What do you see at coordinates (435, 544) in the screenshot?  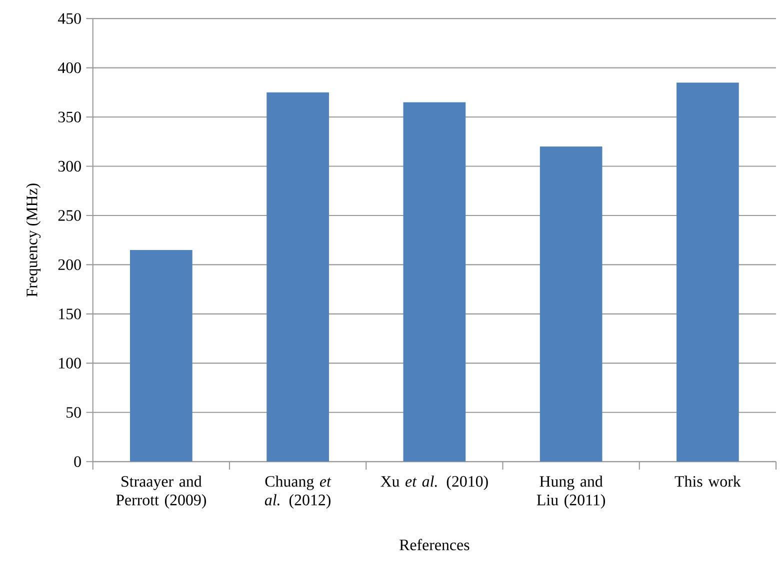 I see `x-axis-title: References` at bounding box center [435, 544].